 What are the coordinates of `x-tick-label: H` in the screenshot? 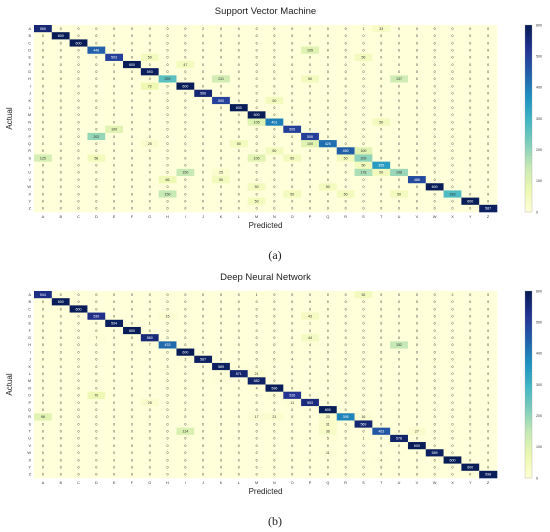 It's located at (167, 483).